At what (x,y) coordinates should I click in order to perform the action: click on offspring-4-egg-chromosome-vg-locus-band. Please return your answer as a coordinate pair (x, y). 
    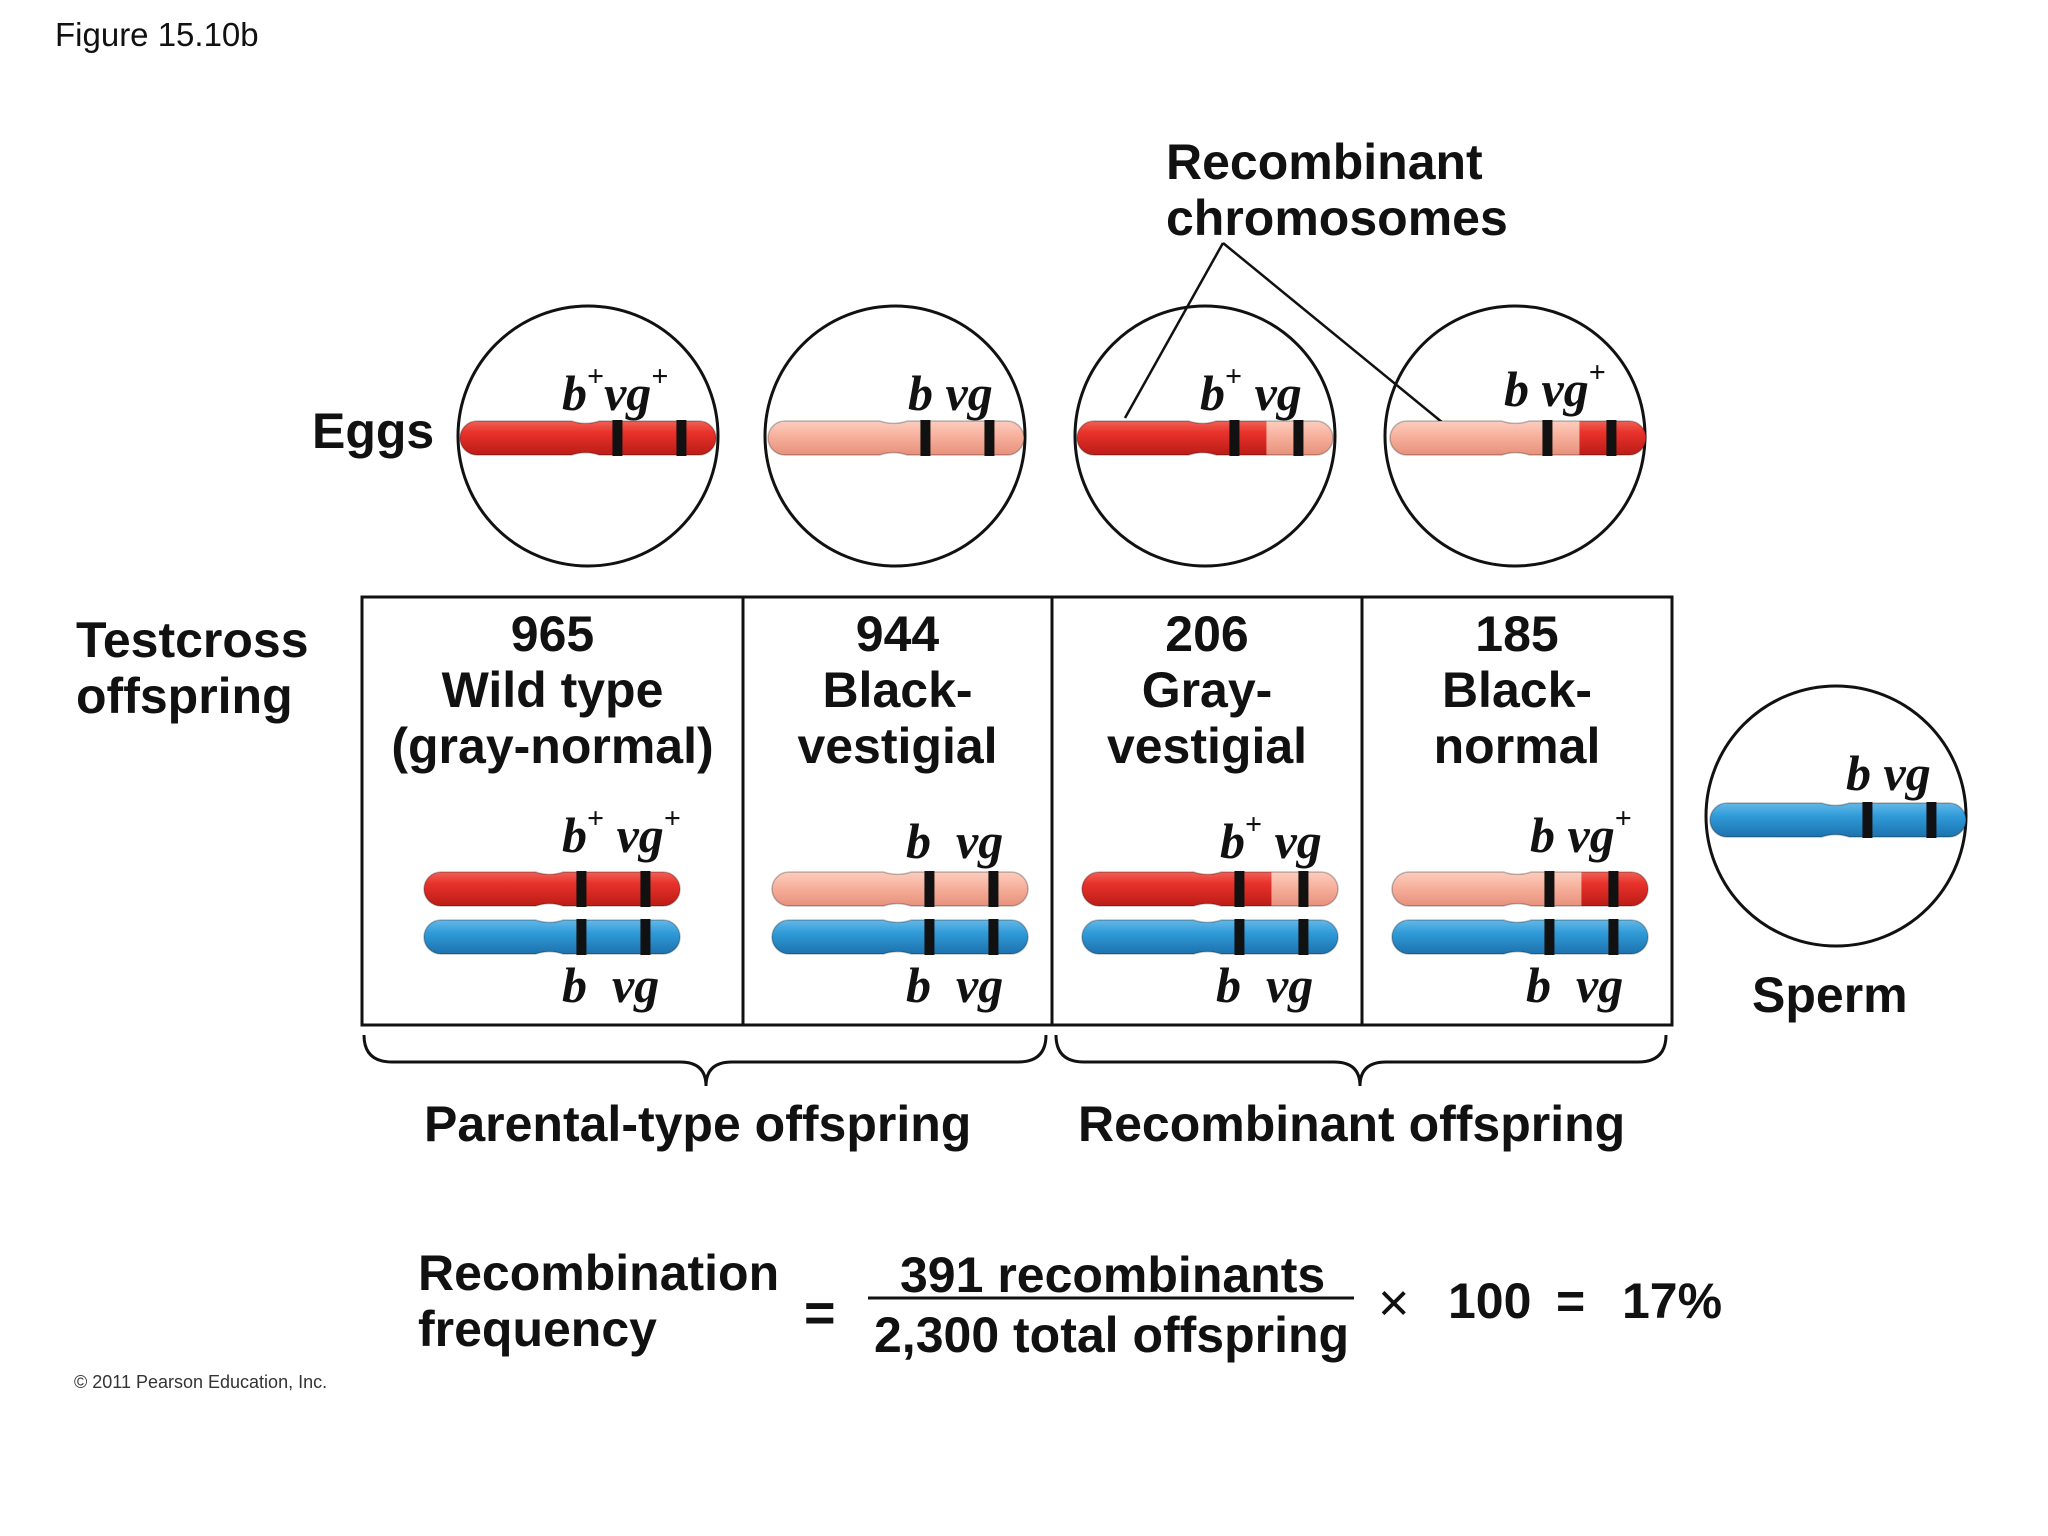
    Looking at the image, I should click on (1613, 889).